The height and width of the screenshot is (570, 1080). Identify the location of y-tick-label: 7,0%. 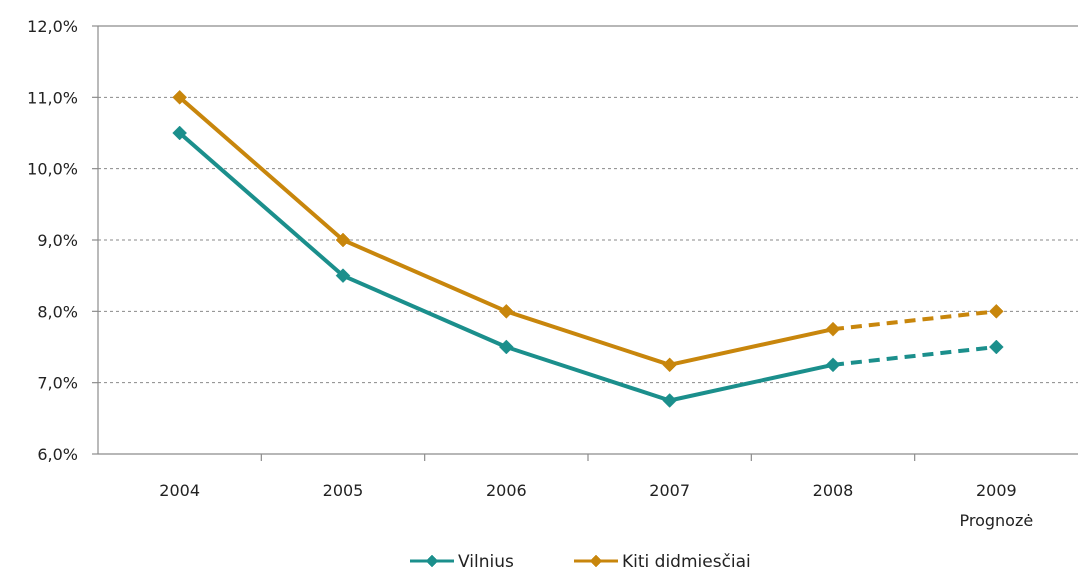
(57, 383).